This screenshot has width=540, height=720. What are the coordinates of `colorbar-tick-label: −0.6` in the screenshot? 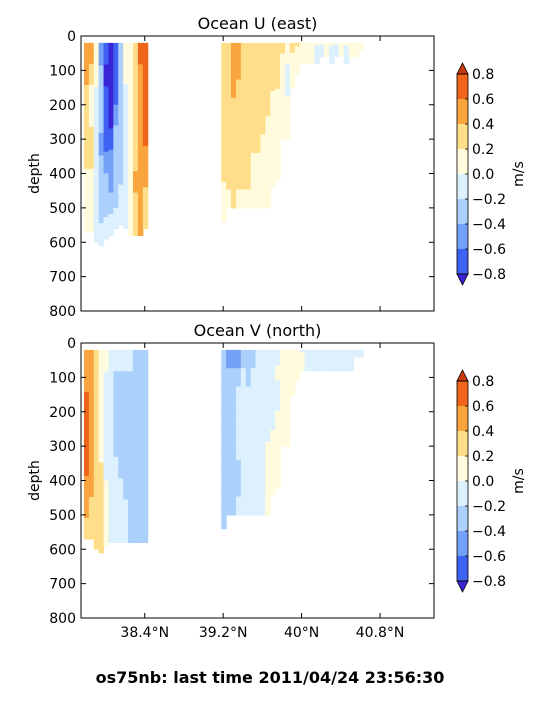 It's located at (489, 250).